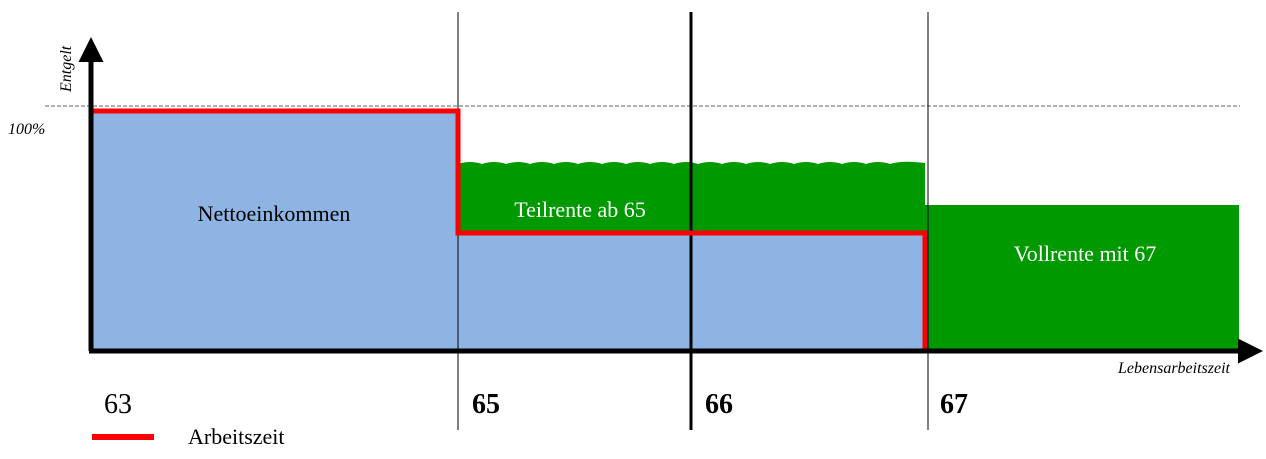 Image resolution: width=1266 pixels, height=459 pixels. I want to click on x-axis-label: Lebensarbeitszeit, so click(1174, 368).